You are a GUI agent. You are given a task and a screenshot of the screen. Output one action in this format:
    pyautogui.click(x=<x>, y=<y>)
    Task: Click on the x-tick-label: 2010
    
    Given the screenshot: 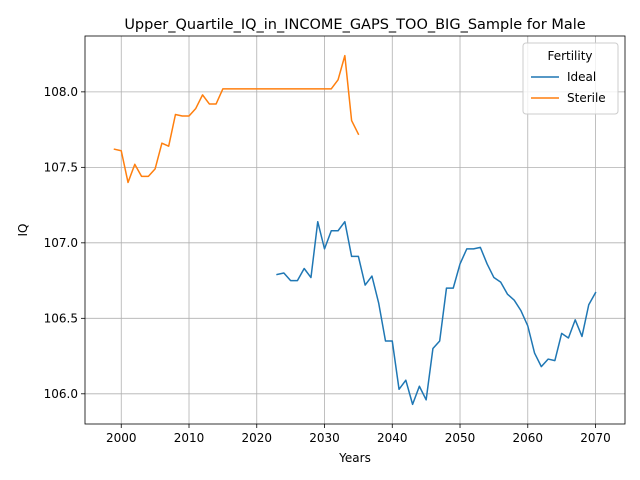 What is the action you would take?
    pyautogui.click(x=189, y=438)
    